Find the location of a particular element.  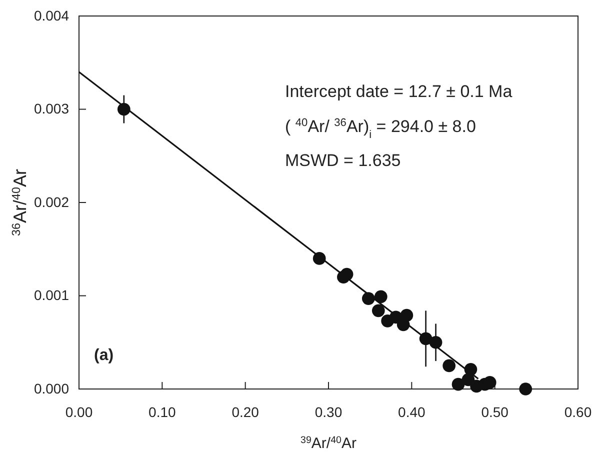

annotation: ( $^{40}$Ar/ $^{36}$Ar)$_{i}$ = 294.0 ± 8.0 is located at coordinates (380, 129).